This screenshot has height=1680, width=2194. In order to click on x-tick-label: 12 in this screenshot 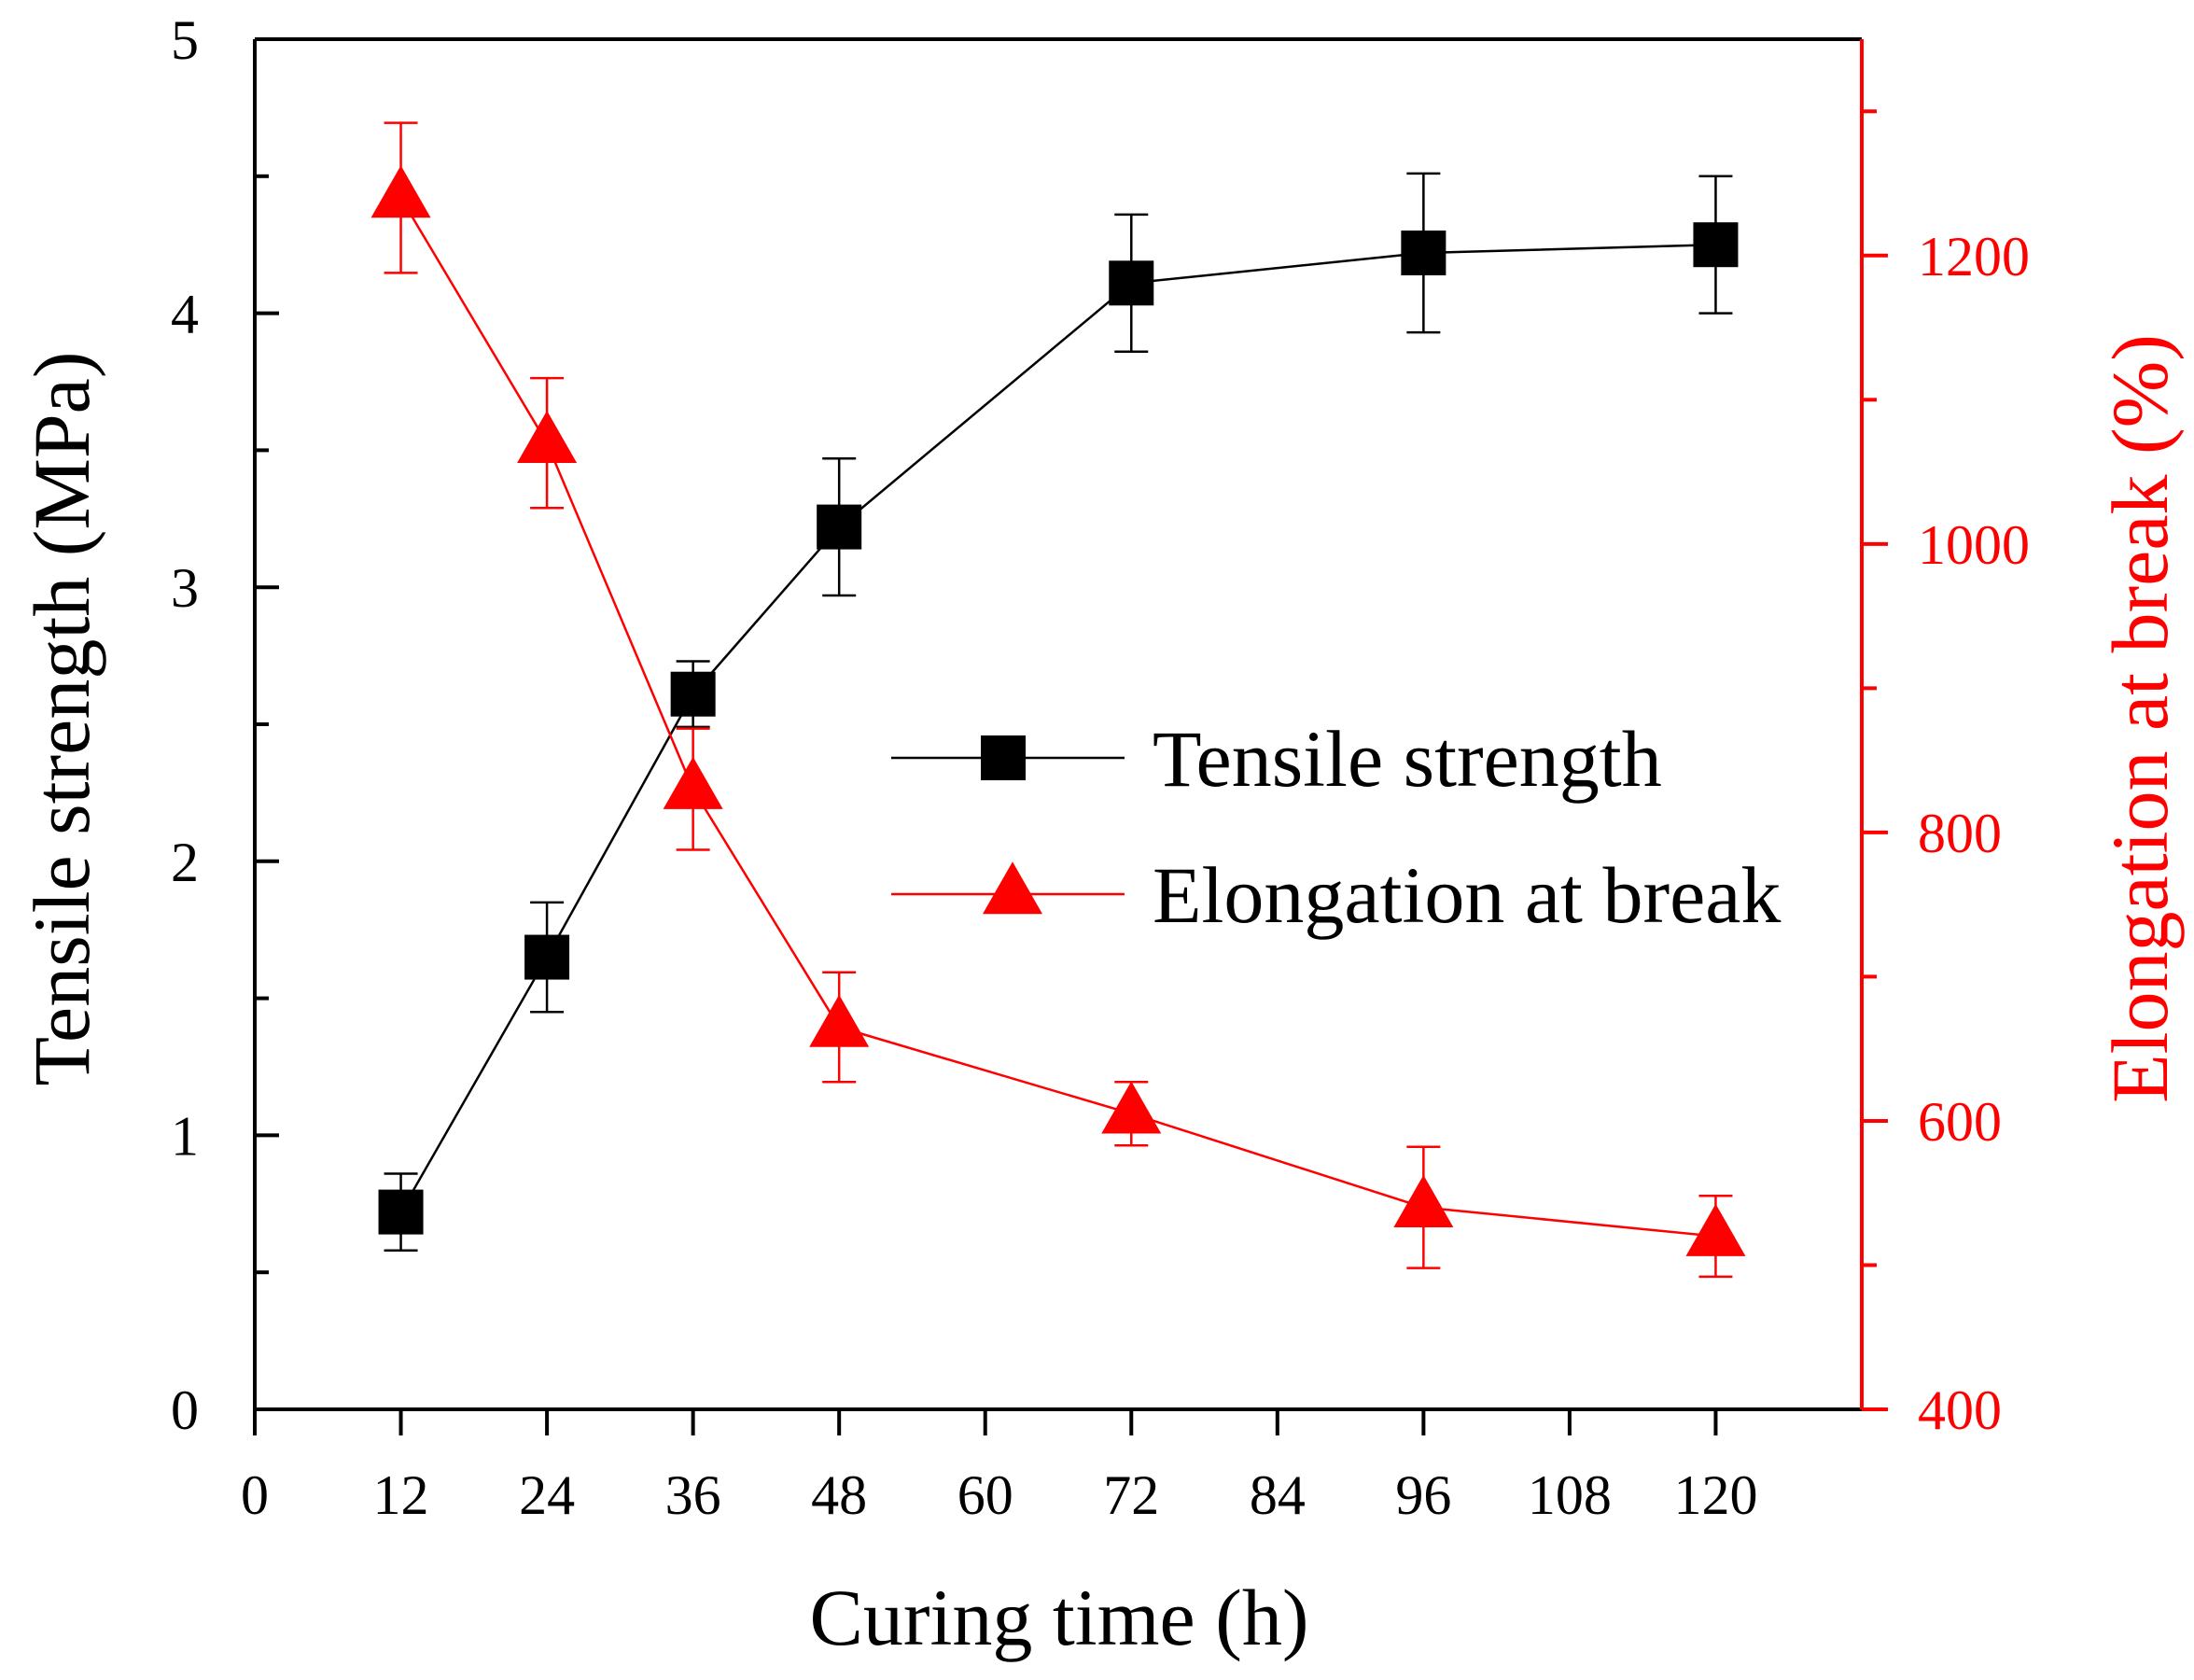, I will do `click(401, 1495)`.